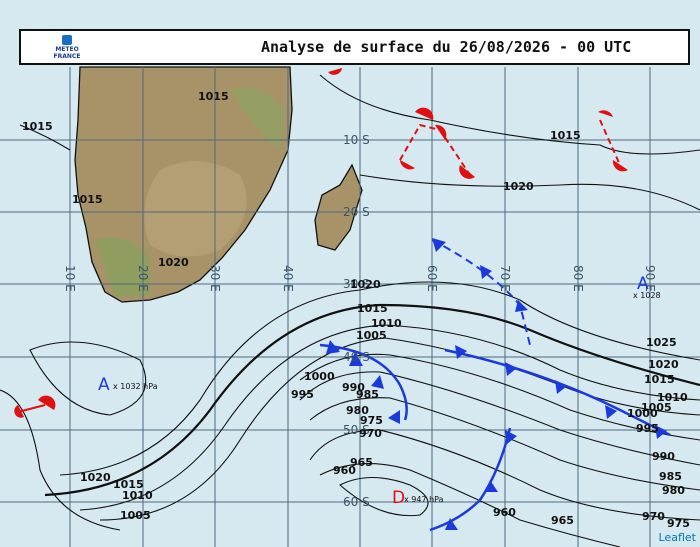 The width and height of the screenshot is (700, 547). I want to click on logo-text: METEO, so click(67, 49).